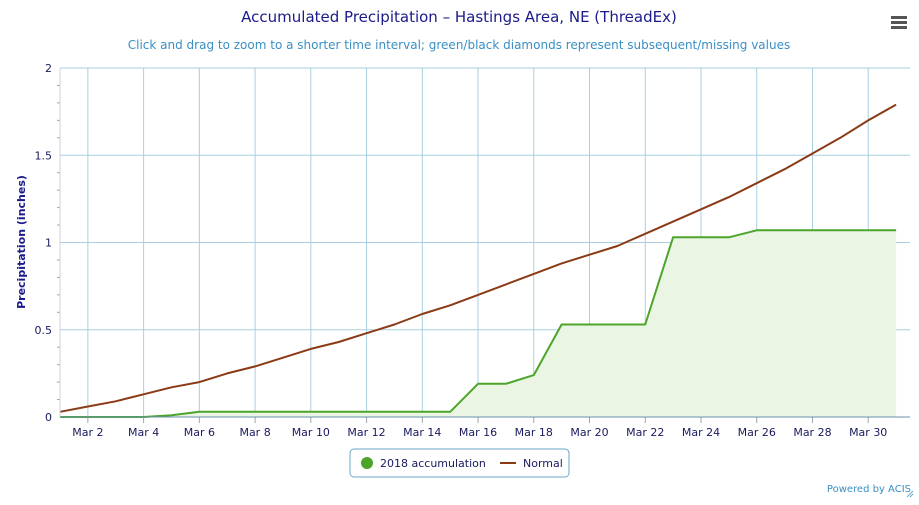 The width and height of the screenshot is (919, 505). Describe the element at coordinates (645, 432) in the screenshot. I see `x-tick-label: Mar 22` at that location.